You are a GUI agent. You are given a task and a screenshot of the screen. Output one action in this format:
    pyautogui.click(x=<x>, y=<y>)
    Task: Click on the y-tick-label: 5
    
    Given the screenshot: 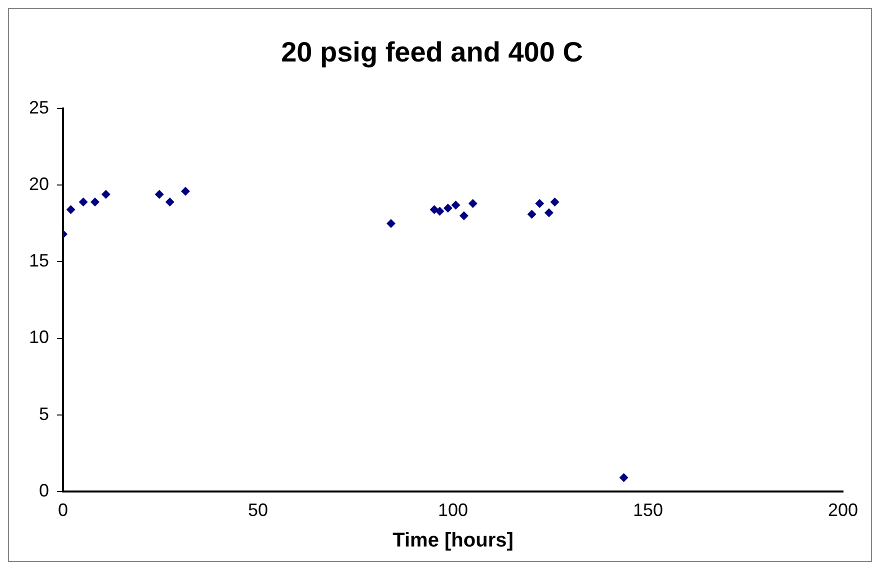 What is the action you would take?
    pyautogui.click(x=44, y=414)
    